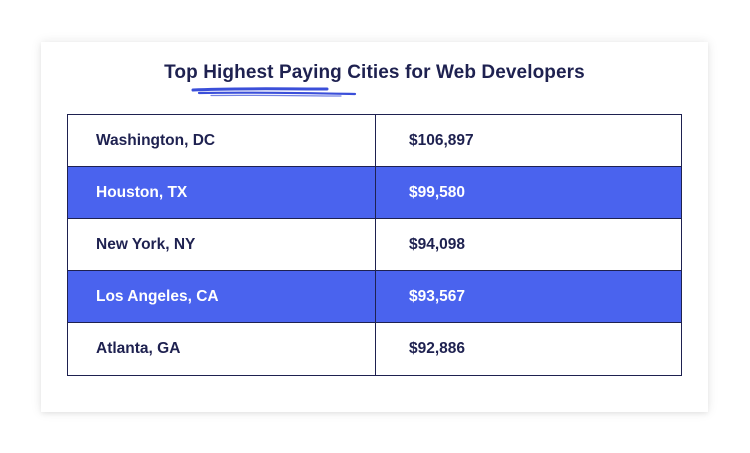  Describe the element at coordinates (222, 244) in the screenshot. I see `city-cell: New York, NY` at that location.